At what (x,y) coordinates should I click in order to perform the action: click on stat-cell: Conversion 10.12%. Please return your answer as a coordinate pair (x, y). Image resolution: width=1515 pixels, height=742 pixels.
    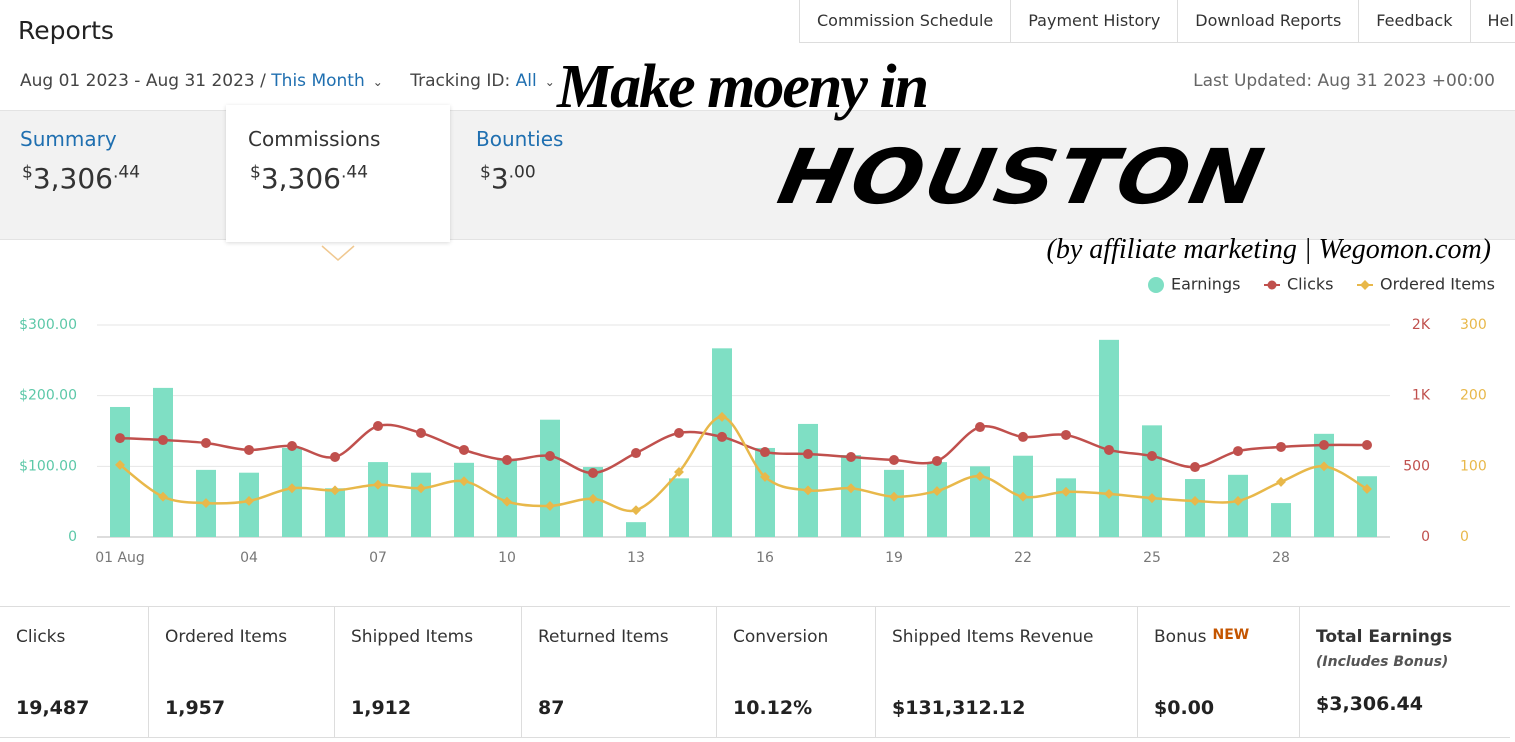
    Looking at the image, I should click on (796, 672).